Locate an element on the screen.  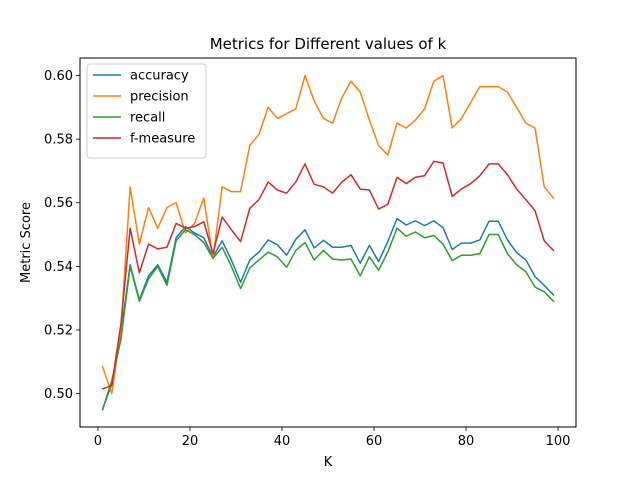
y-tick-label: 0.60 is located at coordinates (58, 76).